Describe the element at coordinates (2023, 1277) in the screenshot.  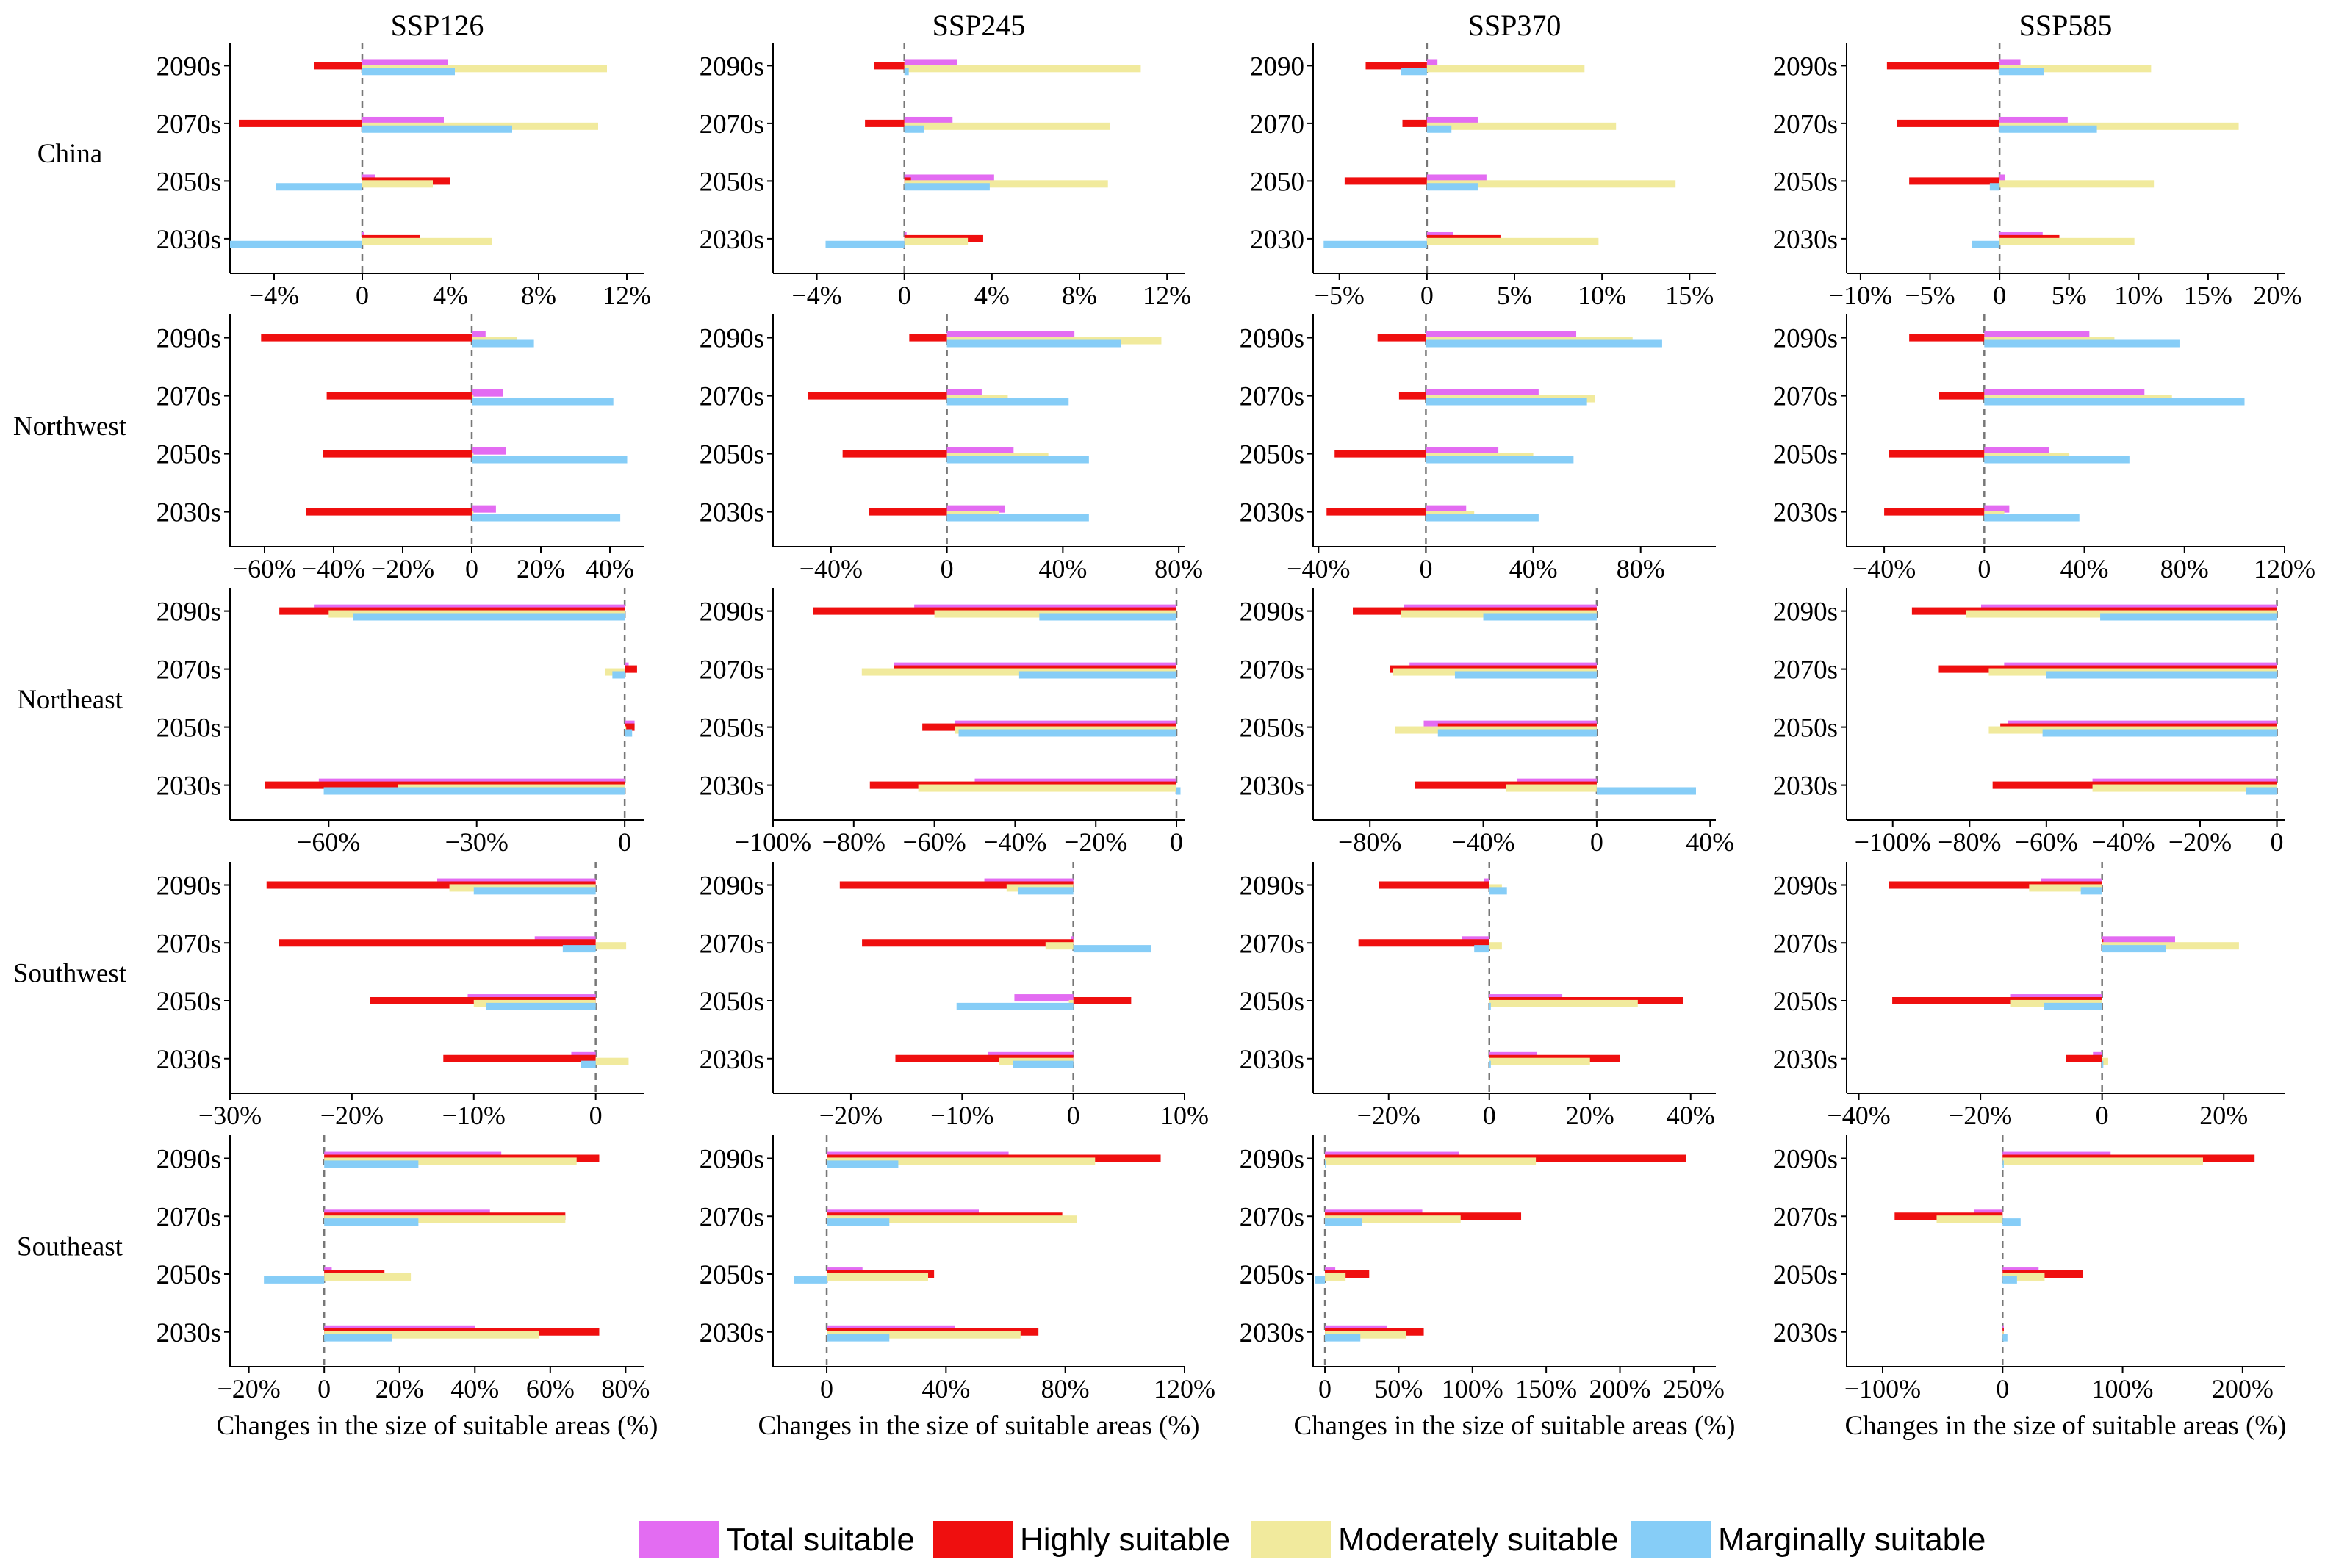
I see `bar-southeast-ssp585-2050s-moderately-suitable` at that location.